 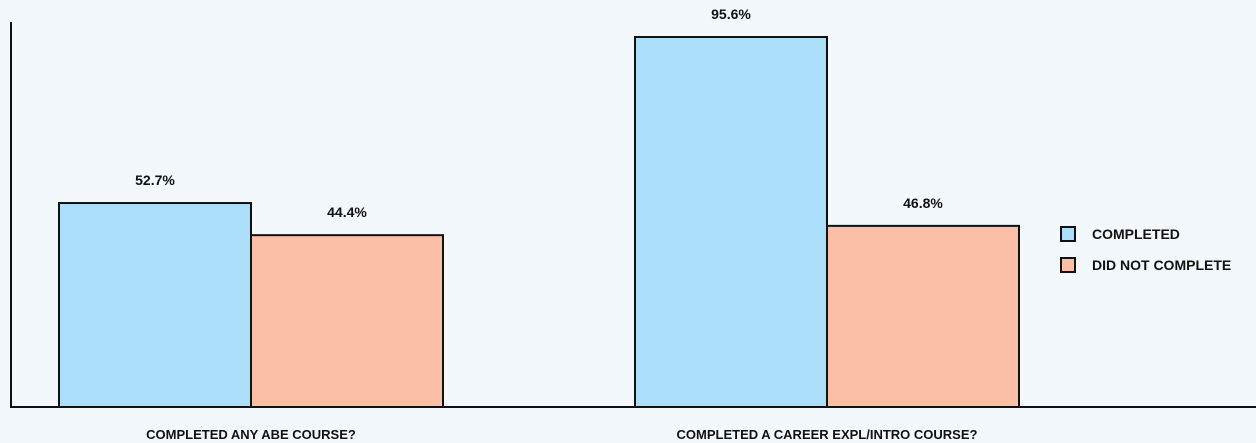 What do you see at coordinates (251, 434) in the screenshot?
I see `category-label: COMPLETED ANY ABE COURSE?` at bounding box center [251, 434].